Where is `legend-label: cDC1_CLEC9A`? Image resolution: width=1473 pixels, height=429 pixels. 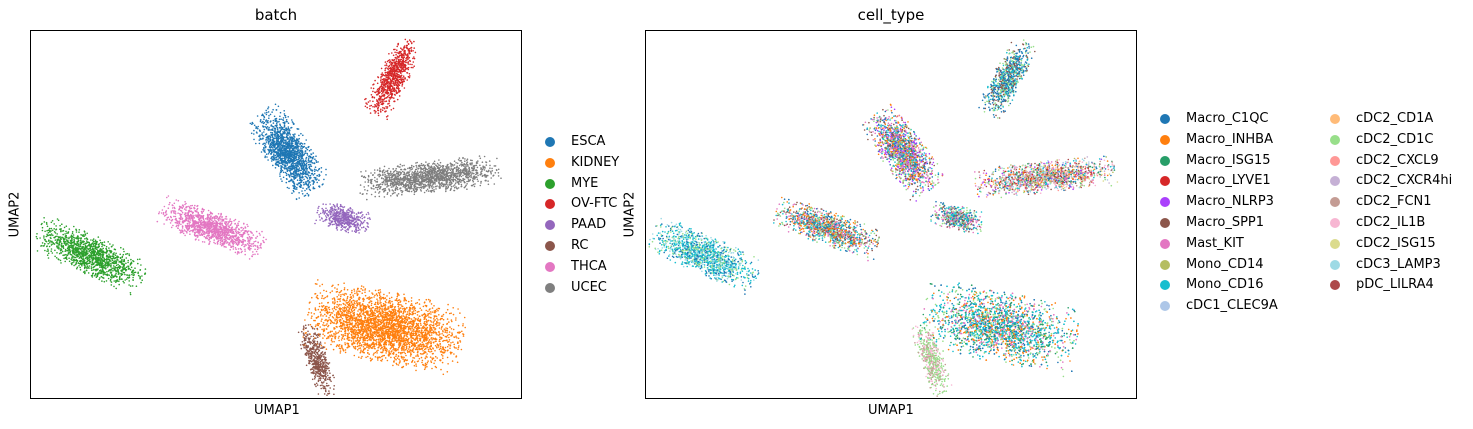 legend-label: cDC1_CLEC9A is located at coordinates (1232, 306).